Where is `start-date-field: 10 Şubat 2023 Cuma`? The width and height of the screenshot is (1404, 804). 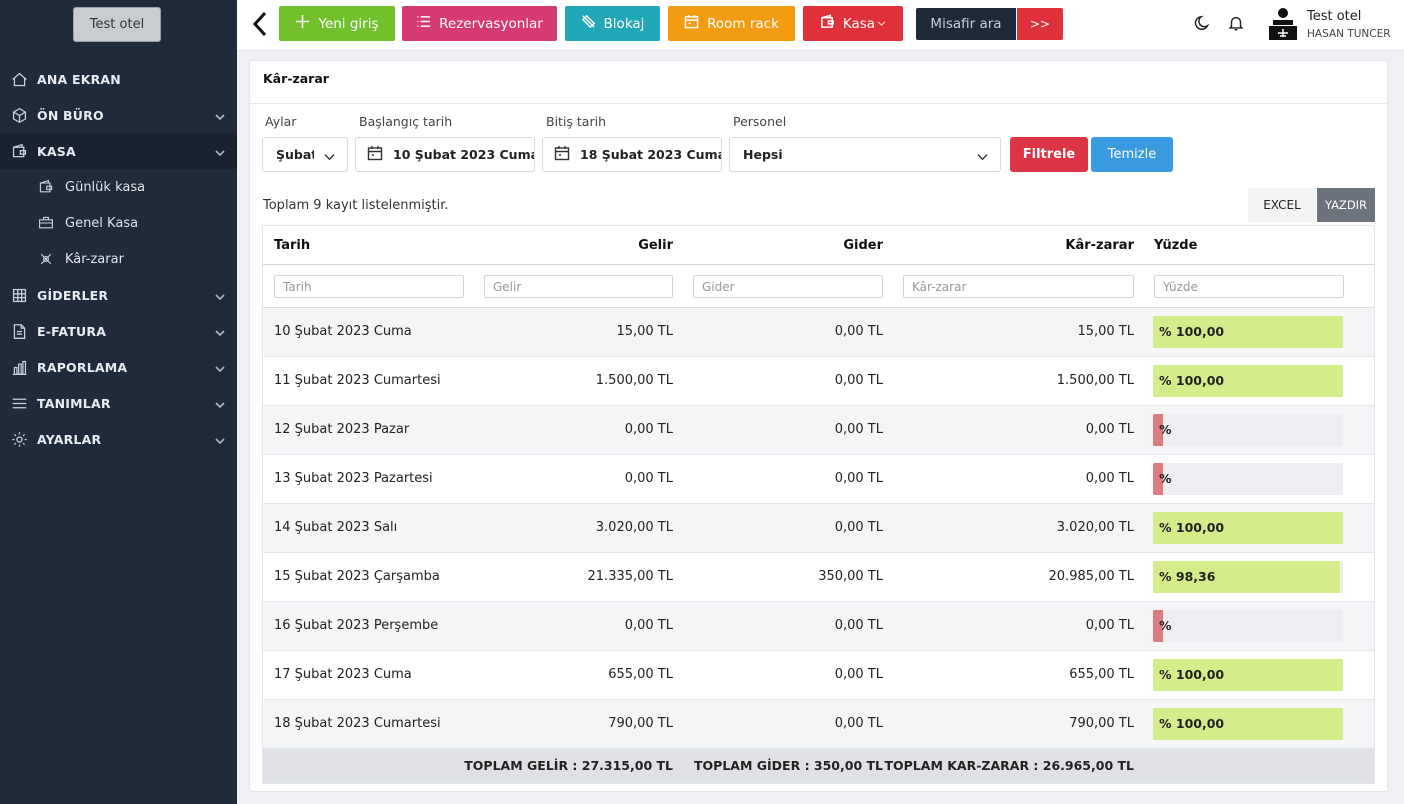
start-date-field: 10 Şubat 2023 Cuma is located at coordinates (445, 154).